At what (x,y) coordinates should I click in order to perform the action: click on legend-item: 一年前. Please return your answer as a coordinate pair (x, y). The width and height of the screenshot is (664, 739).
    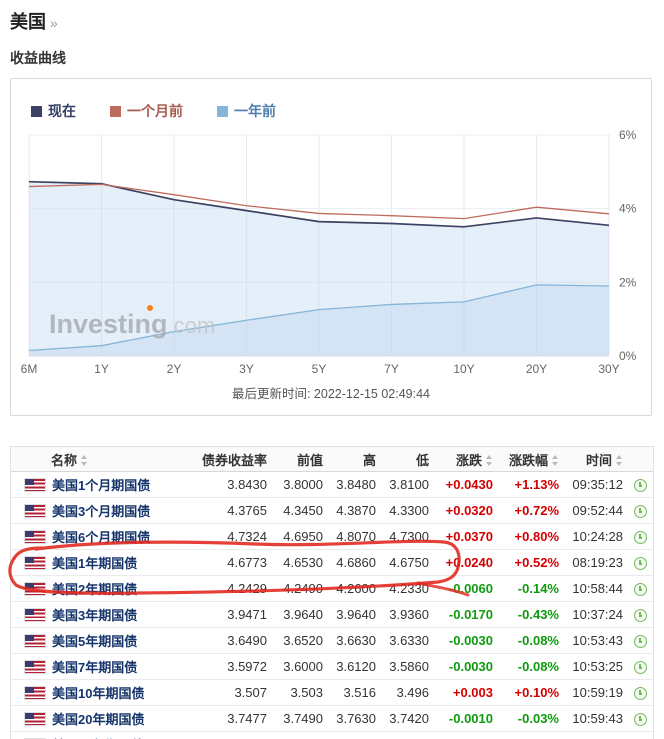
    Looking at the image, I should click on (246, 111).